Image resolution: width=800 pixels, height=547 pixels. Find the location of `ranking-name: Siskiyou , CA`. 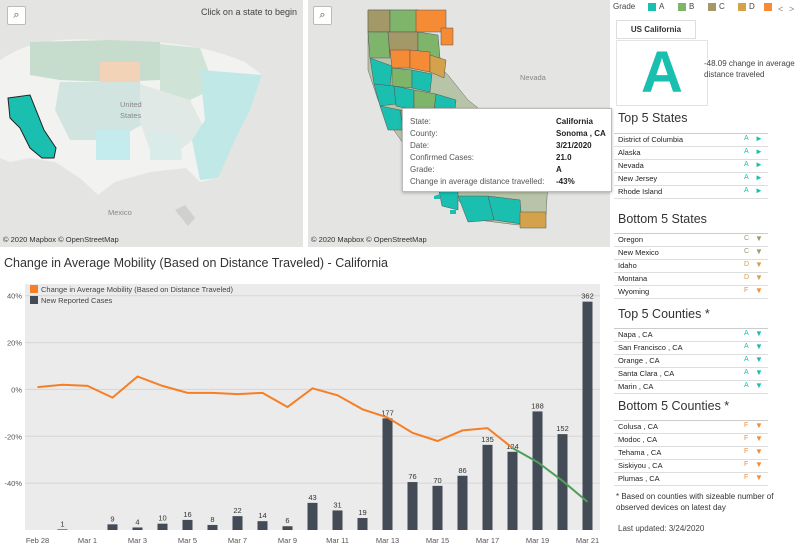

ranking-name: Siskiyou , CA is located at coordinates (640, 465).